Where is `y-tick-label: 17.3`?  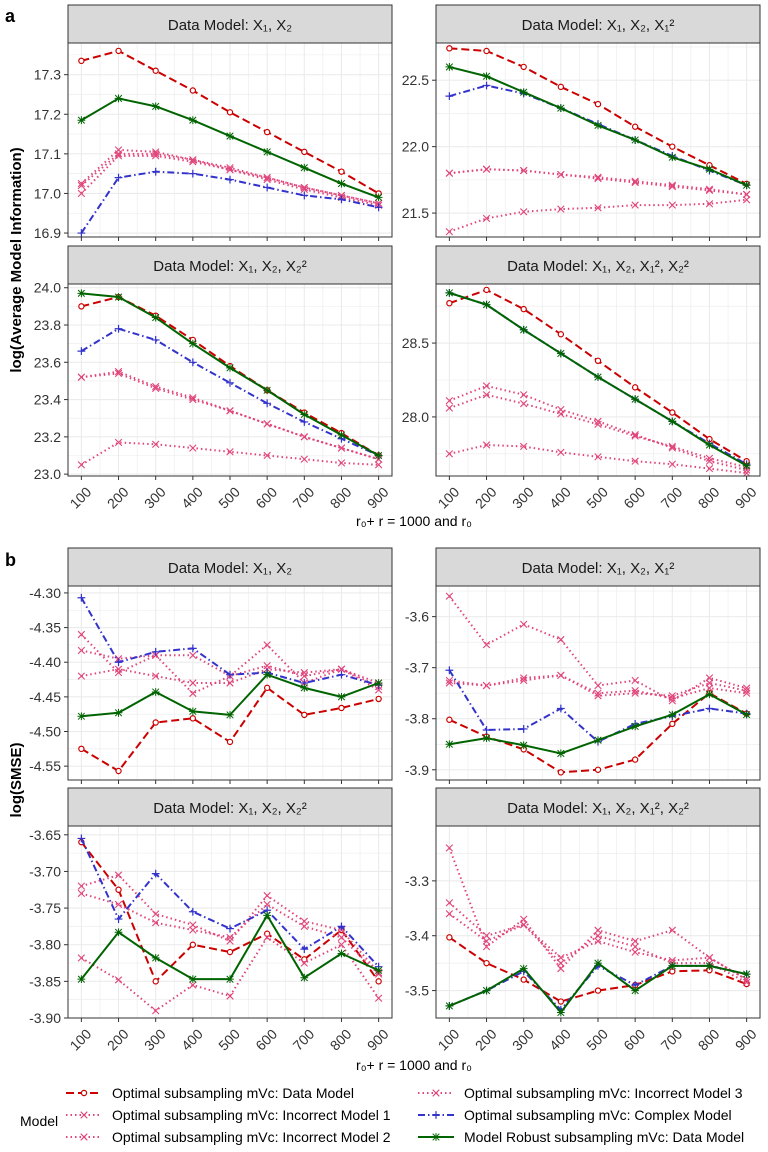 y-tick-label: 17.3 is located at coordinates (47, 75).